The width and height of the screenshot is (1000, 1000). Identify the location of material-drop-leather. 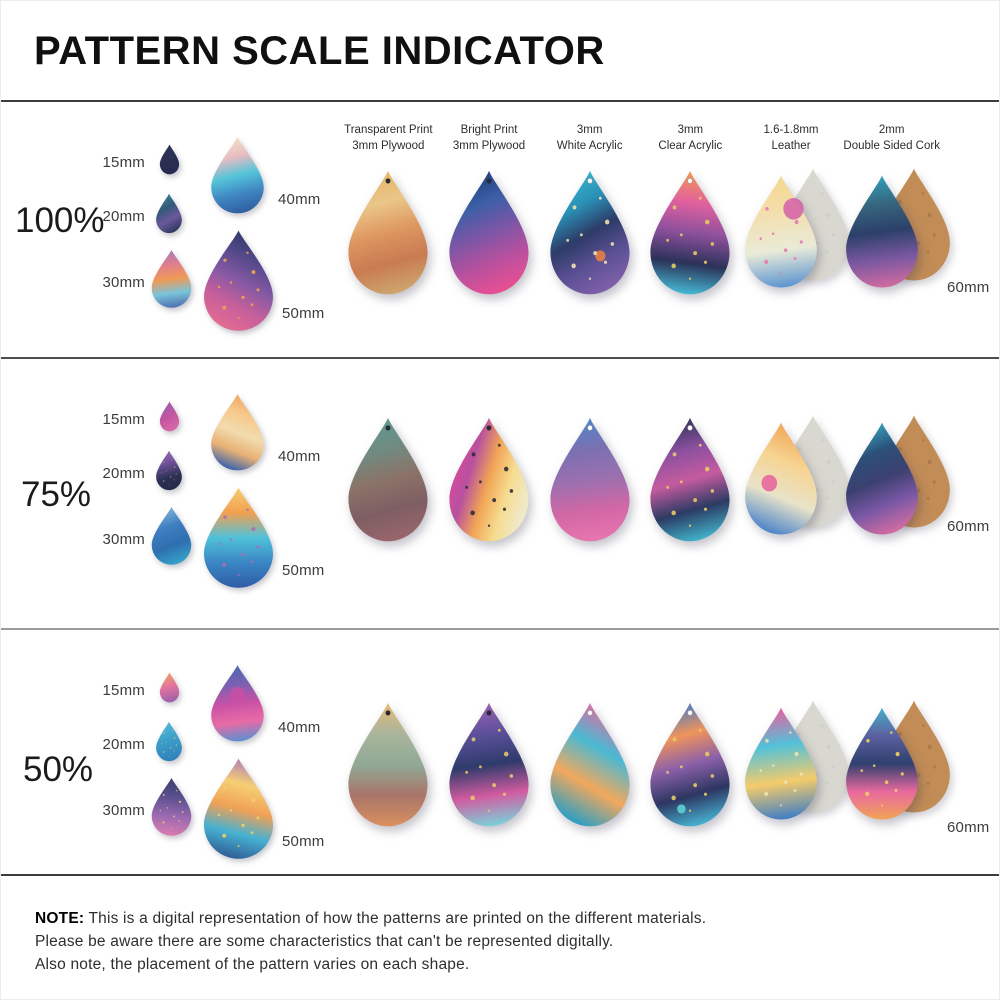
(781, 478).